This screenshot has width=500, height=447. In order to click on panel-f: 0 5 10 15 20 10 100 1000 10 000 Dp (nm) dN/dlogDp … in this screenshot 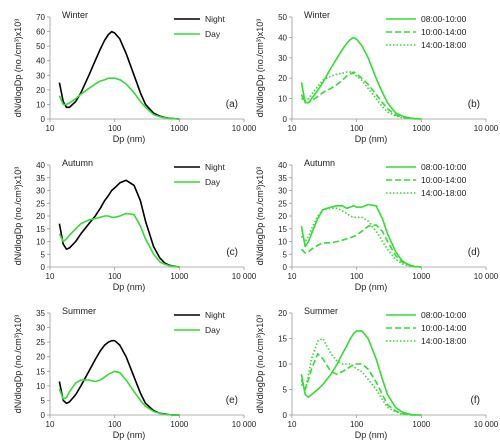, I will do `click(377, 373)`.